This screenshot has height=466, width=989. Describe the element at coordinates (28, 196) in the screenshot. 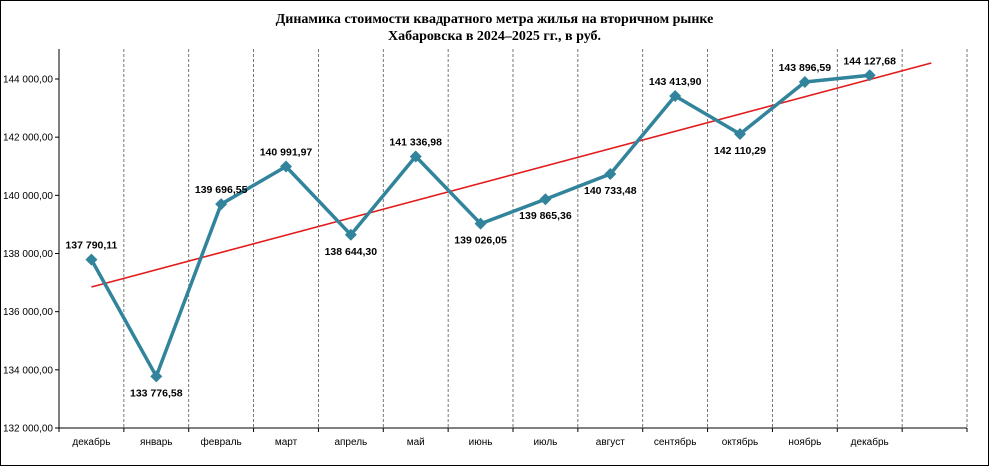

I see `y-tick-label: 140 000,00` at that location.